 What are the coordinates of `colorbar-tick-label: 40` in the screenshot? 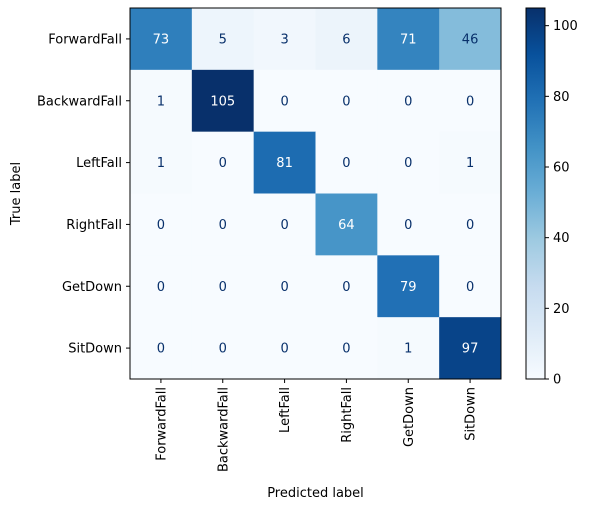 It's located at (561, 238).